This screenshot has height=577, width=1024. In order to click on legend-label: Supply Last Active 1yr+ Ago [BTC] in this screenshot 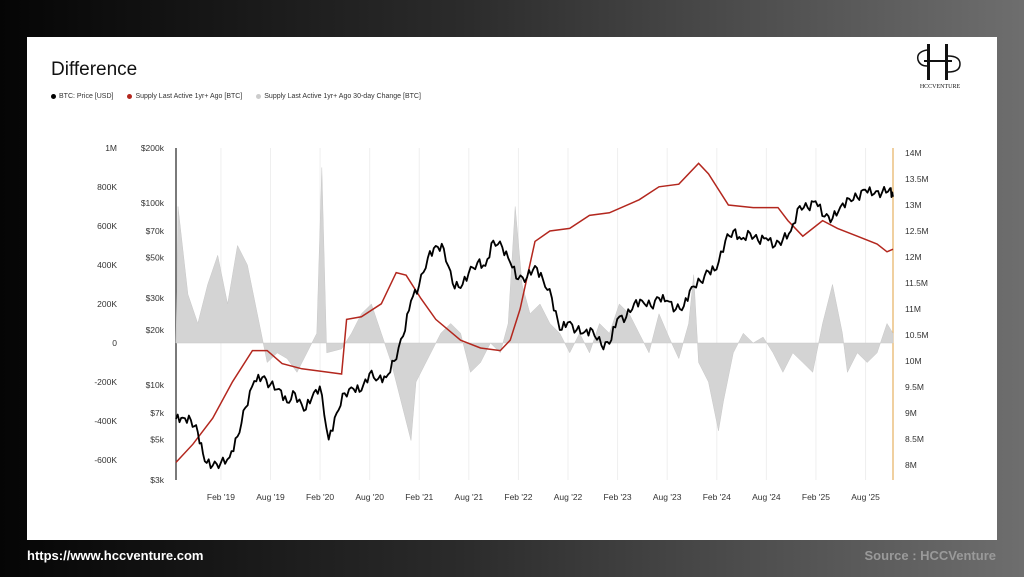, I will do `click(189, 96)`.